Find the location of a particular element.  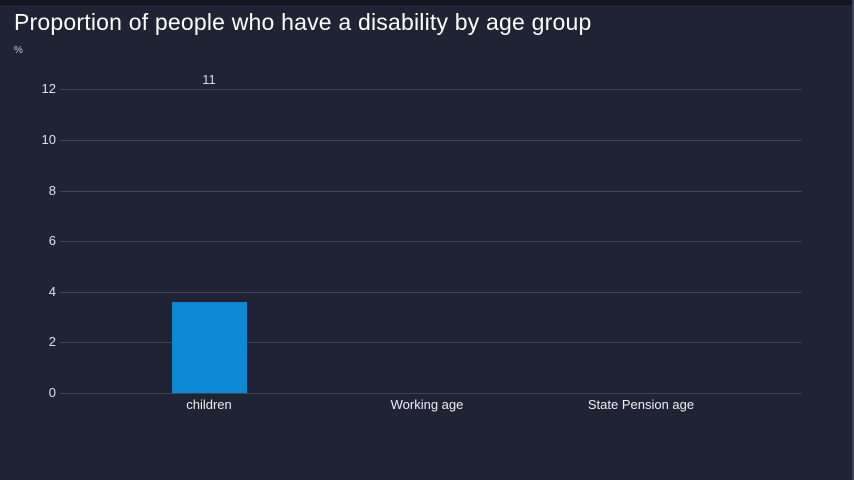

right-edge-line is located at coordinates (853, 240).